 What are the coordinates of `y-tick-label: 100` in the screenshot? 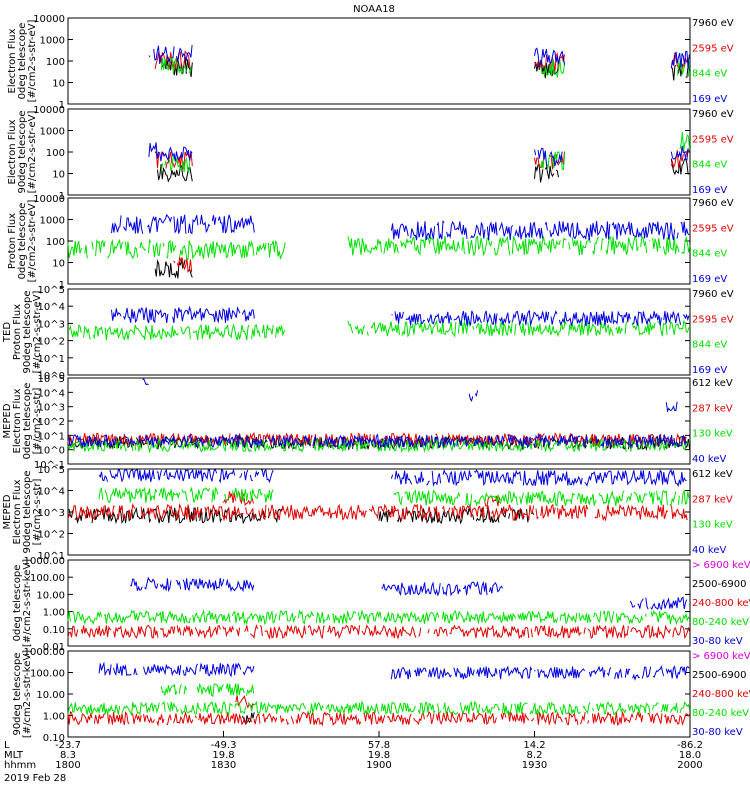 It's located at (55, 62).